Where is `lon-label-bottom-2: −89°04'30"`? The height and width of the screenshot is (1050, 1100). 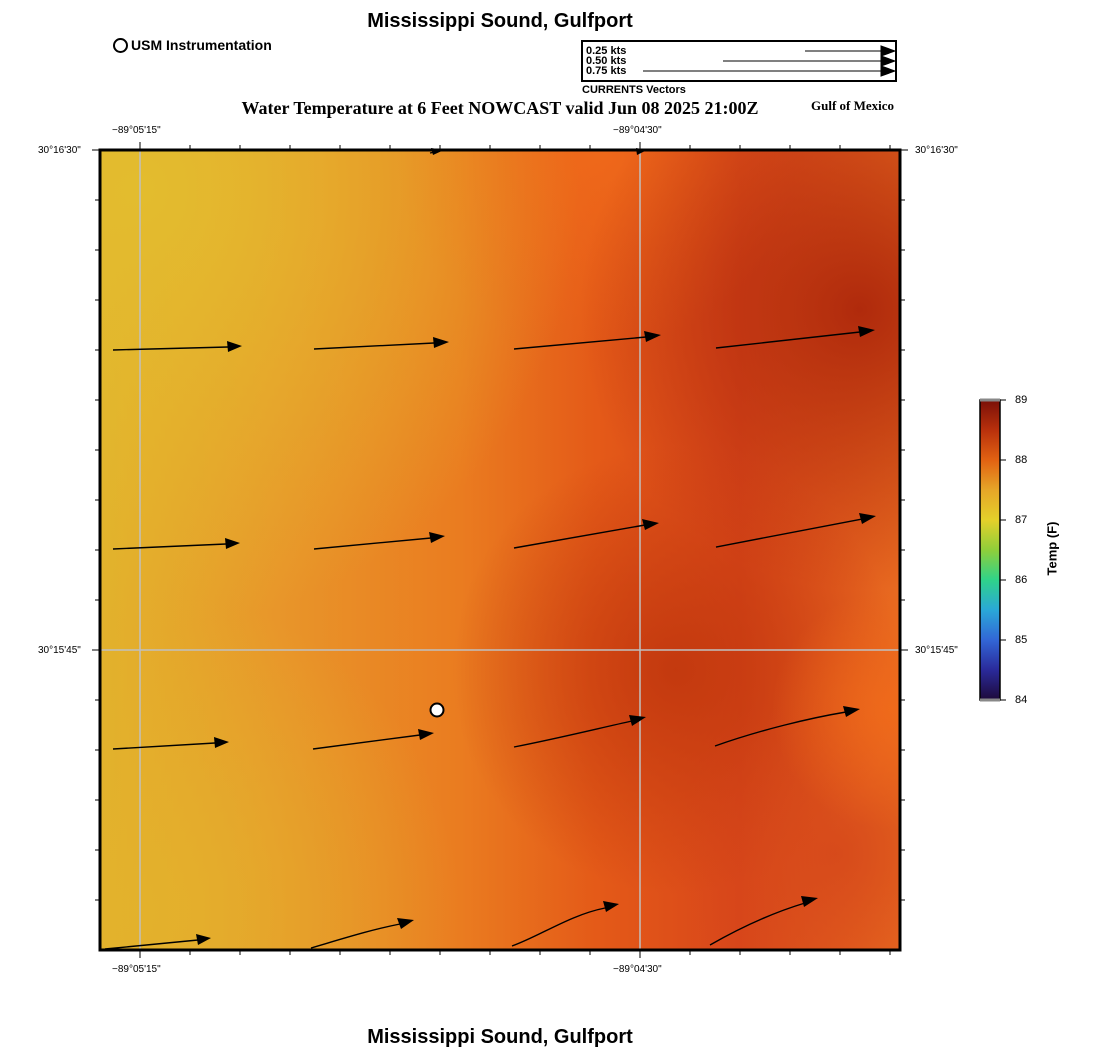
lon-label-bottom-2: −89°04'30" is located at coordinates (637, 969).